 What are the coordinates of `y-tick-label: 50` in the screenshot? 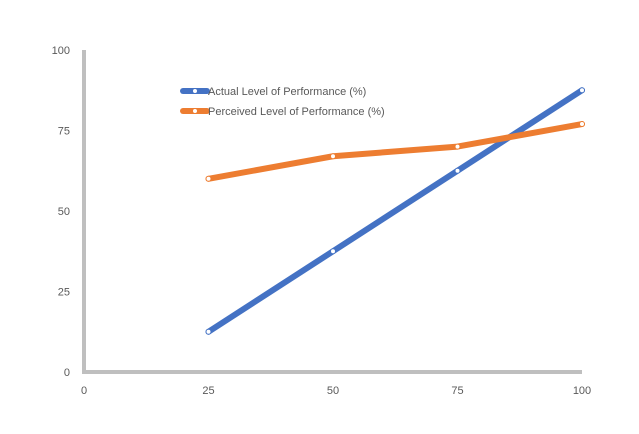 It's located at (64, 212).